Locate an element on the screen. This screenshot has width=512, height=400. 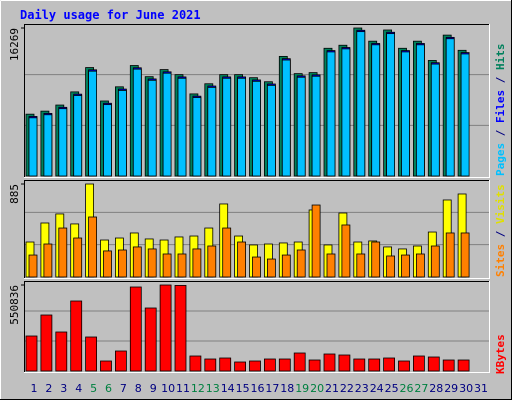
x-tick-label: 9 is located at coordinates (153, 388).